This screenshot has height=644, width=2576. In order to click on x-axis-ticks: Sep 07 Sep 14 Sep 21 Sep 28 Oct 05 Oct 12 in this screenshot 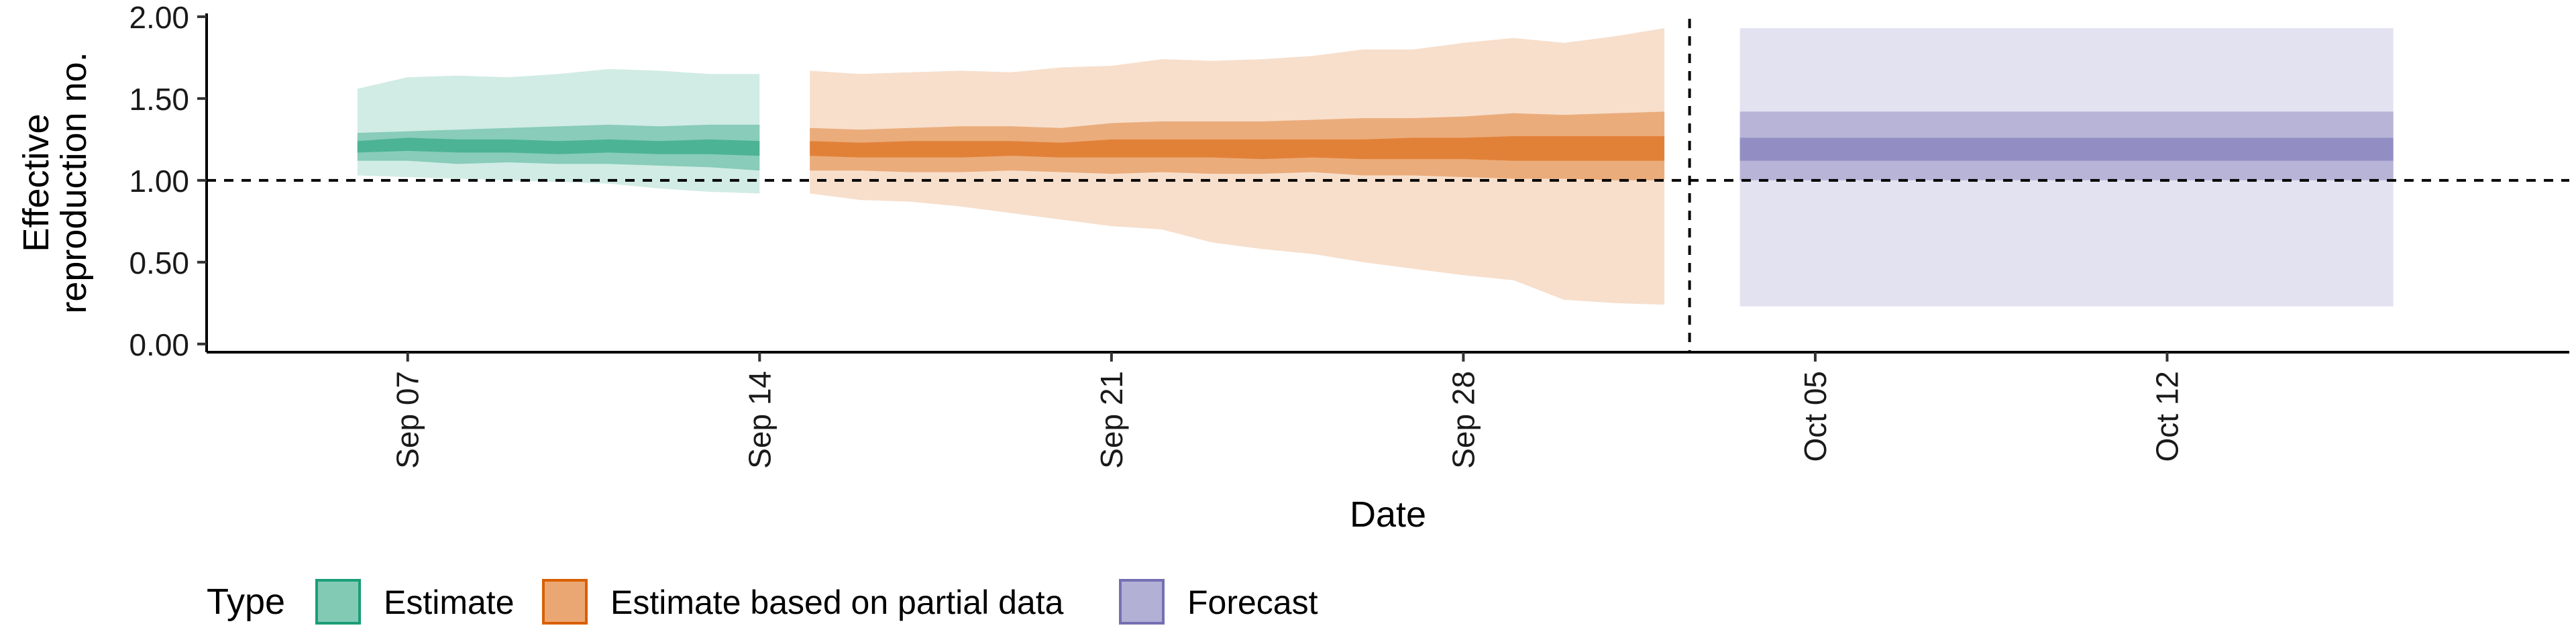, I will do `click(1287, 410)`.